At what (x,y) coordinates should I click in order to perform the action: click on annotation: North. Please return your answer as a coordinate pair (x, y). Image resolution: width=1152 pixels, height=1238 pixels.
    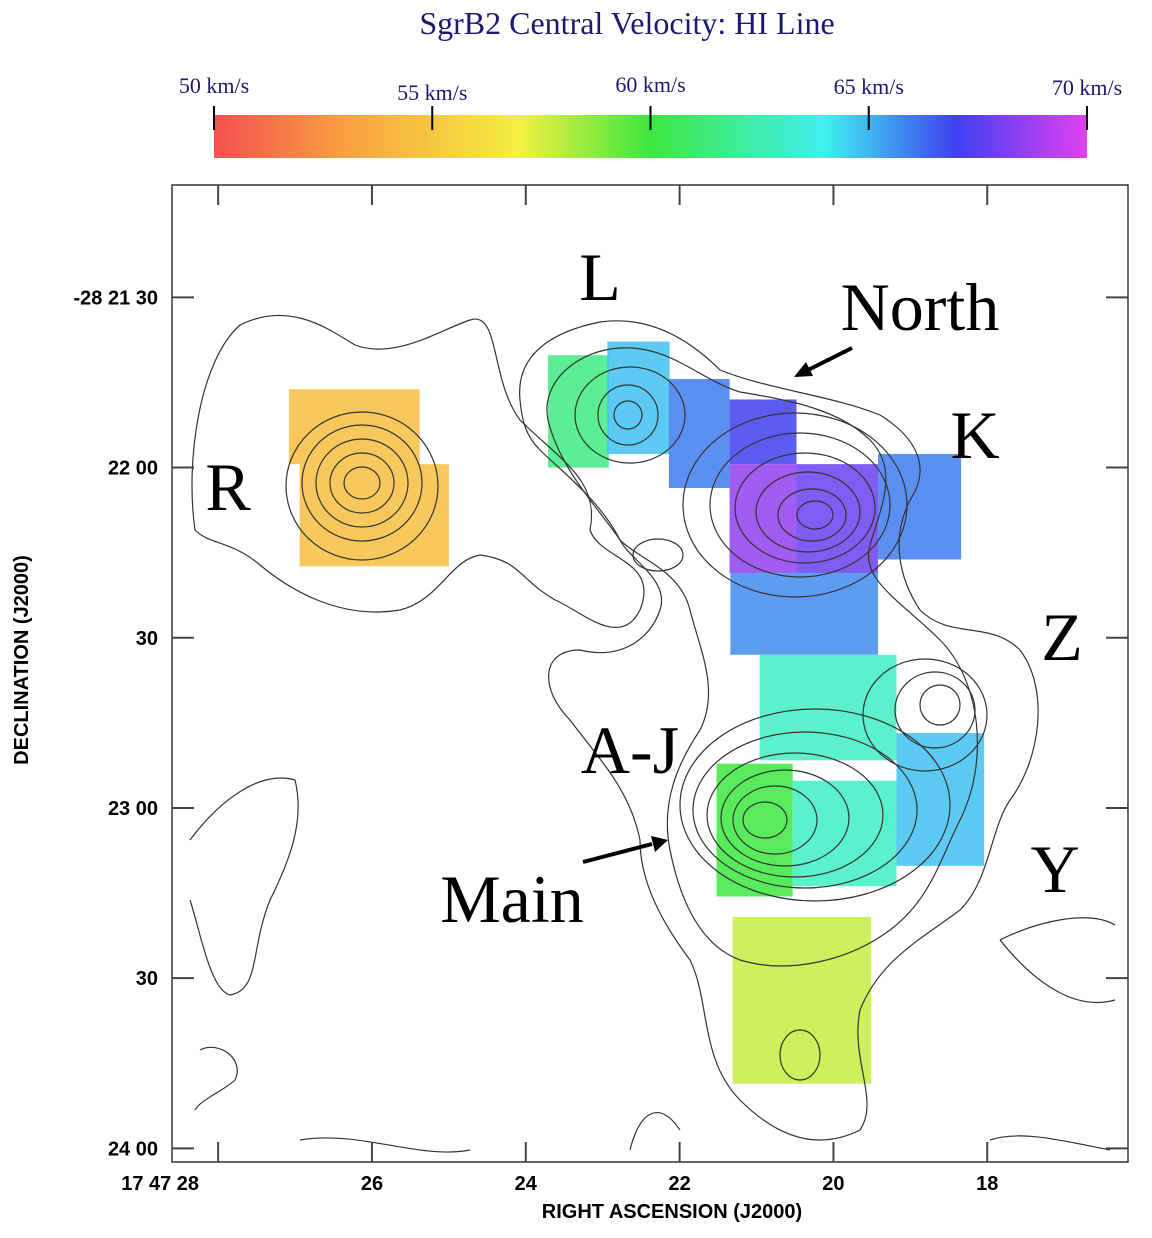
    Looking at the image, I should click on (920, 307).